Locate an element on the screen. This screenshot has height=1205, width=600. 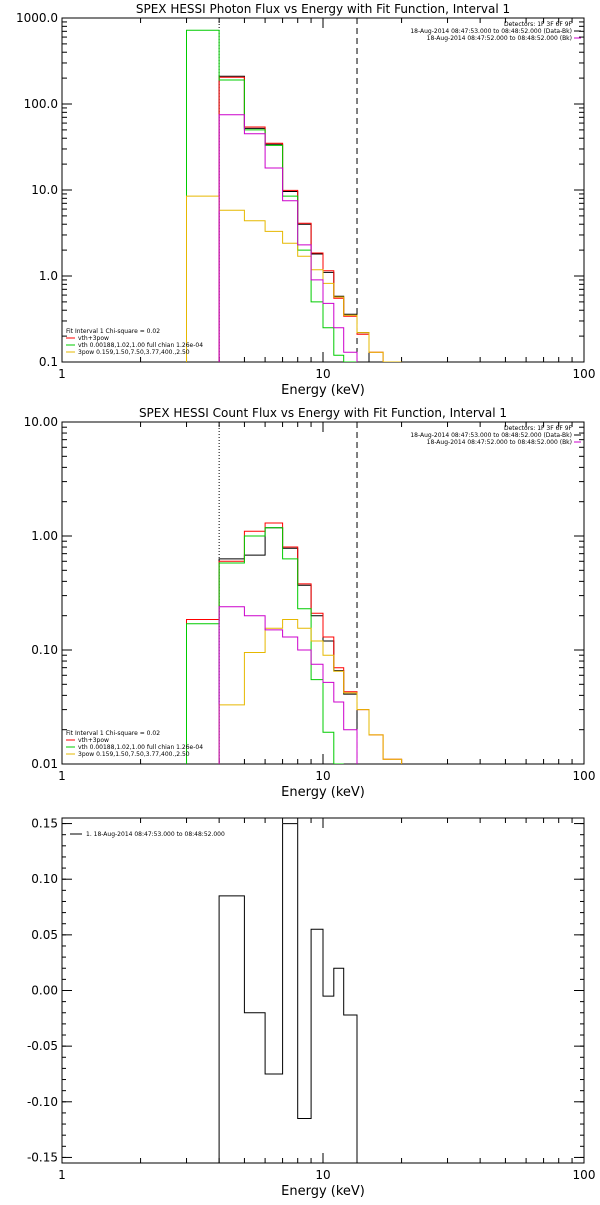
y-tick-label: 0.01 is located at coordinates (44, 764).